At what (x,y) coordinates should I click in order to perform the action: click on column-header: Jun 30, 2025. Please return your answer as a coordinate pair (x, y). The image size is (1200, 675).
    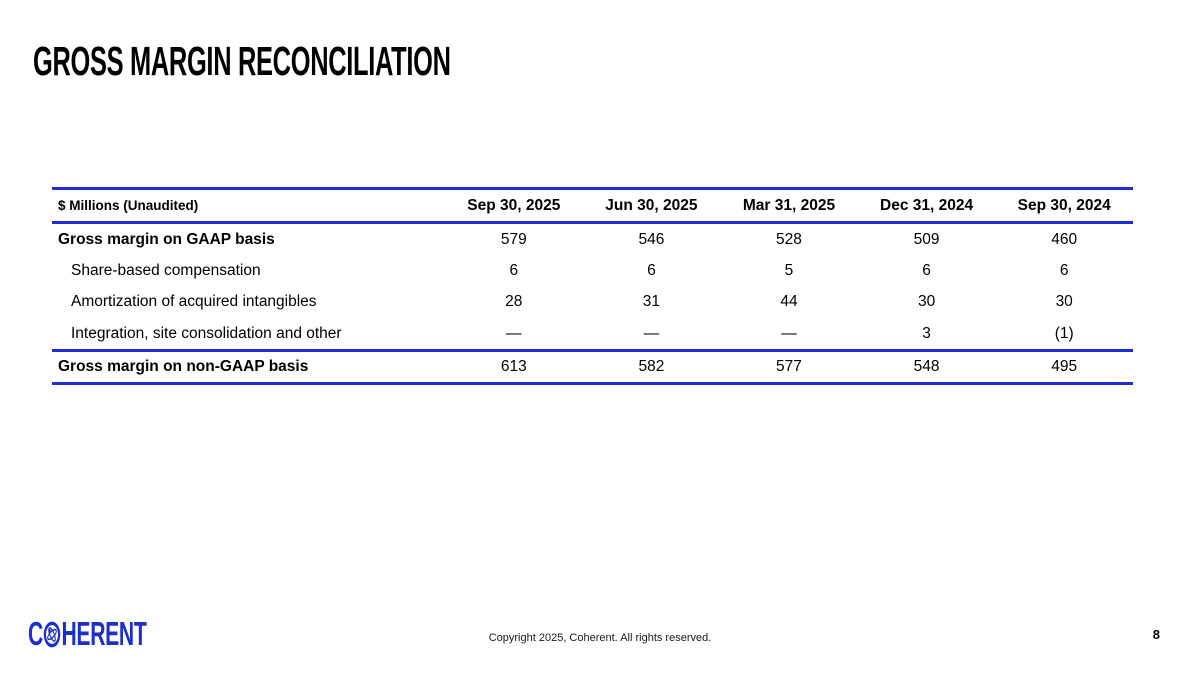
    Looking at the image, I should click on (651, 205).